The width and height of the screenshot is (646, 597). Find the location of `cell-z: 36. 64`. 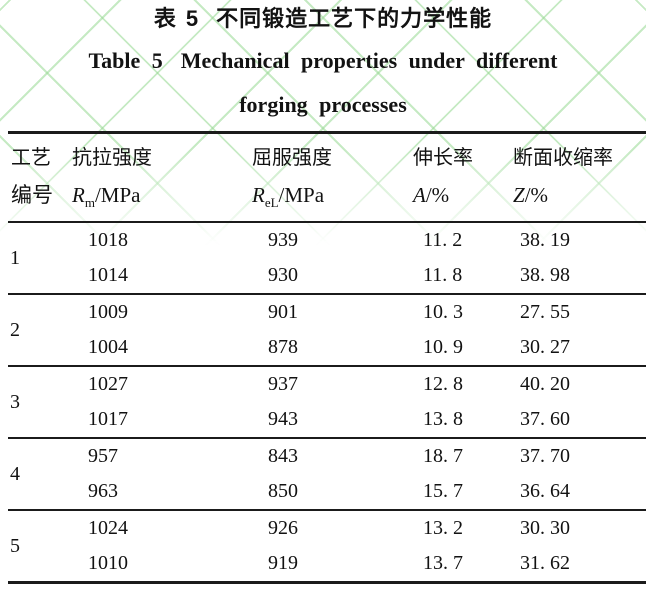

cell-z: 36. 64 is located at coordinates (545, 491).